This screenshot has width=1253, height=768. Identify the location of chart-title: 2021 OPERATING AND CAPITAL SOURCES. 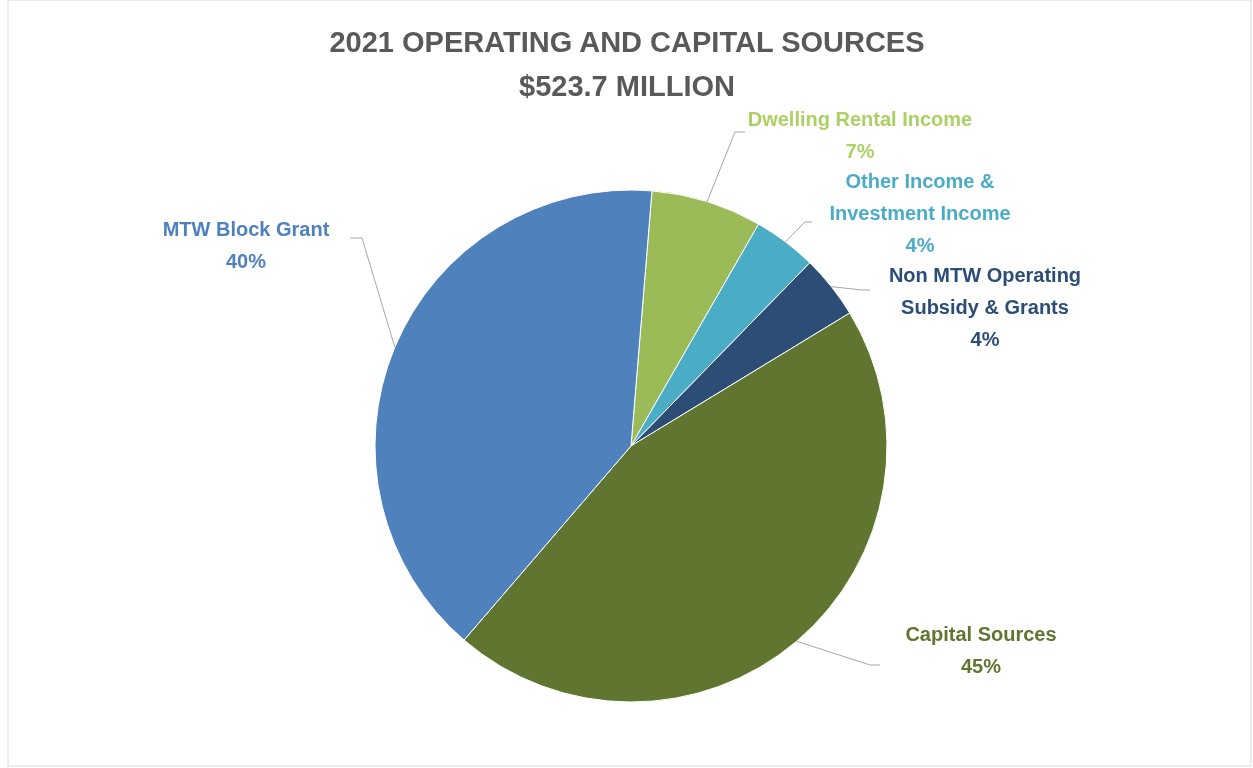
(627, 42).